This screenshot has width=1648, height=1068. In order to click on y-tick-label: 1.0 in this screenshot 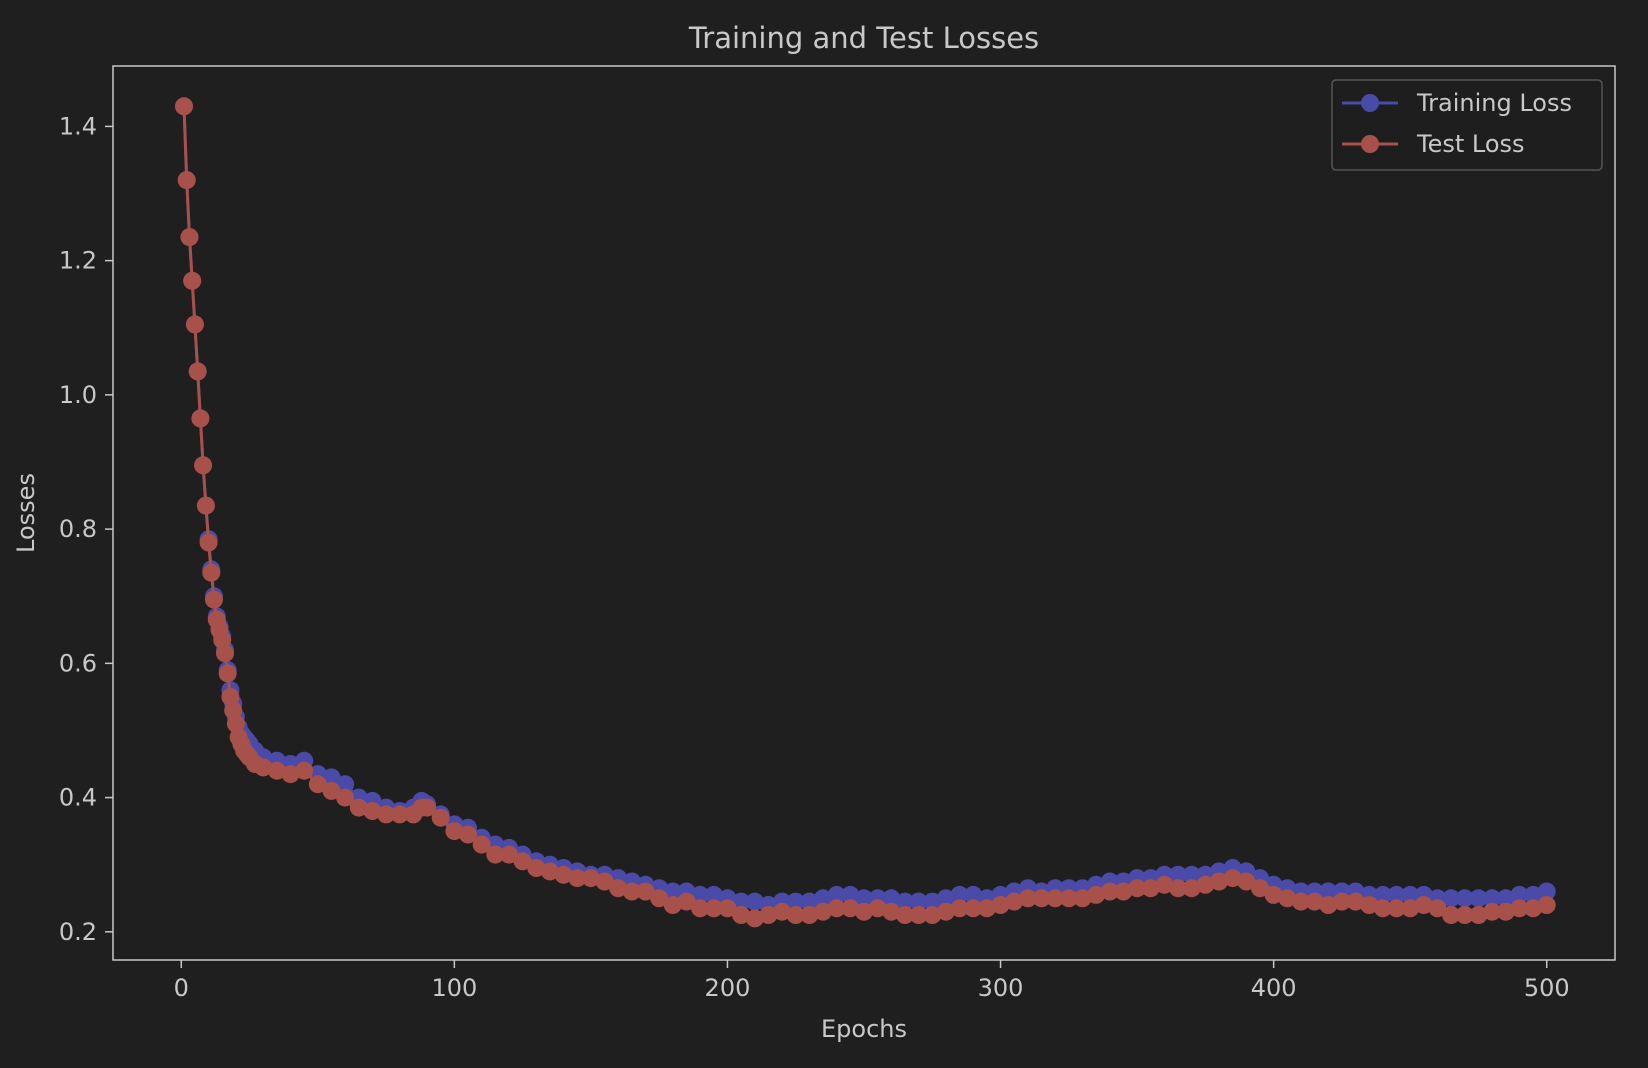, I will do `click(78, 395)`.